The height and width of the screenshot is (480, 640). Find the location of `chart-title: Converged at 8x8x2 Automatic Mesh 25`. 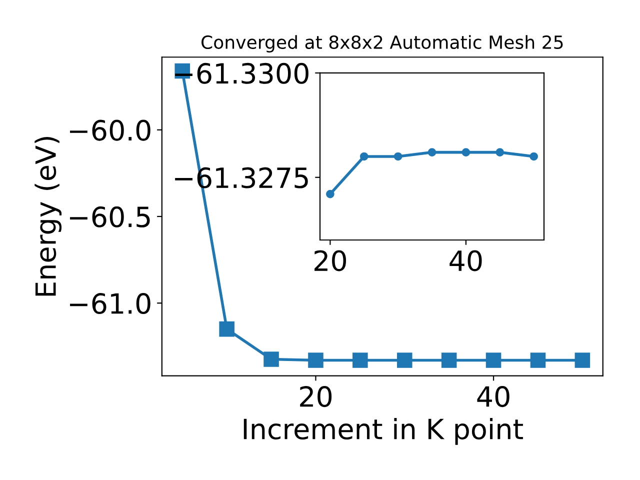

chart-title: Converged at 8x8x2 Automatic Mesh 25 is located at coordinates (382, 44).